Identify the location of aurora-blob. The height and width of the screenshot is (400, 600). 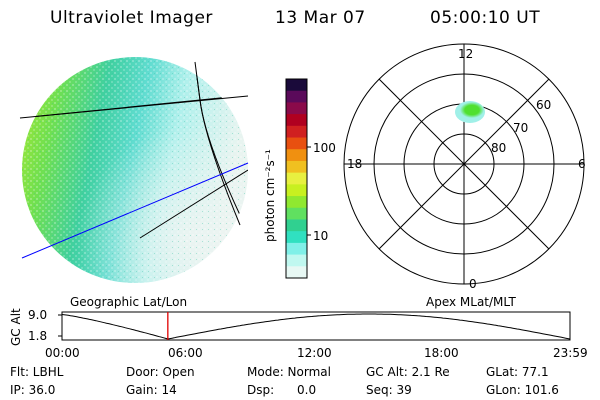
(470, 112).